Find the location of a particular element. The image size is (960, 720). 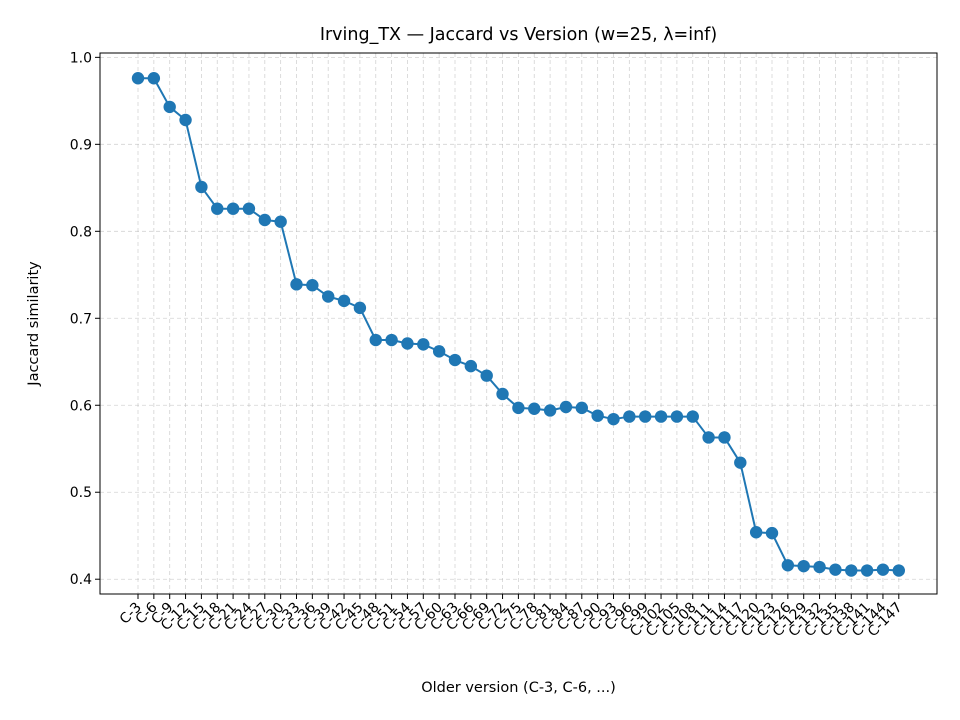

y-axis: 0.4 0.5 0.6 0.7 0.8 0.9 1.0 is located at coordinates (85, 319).